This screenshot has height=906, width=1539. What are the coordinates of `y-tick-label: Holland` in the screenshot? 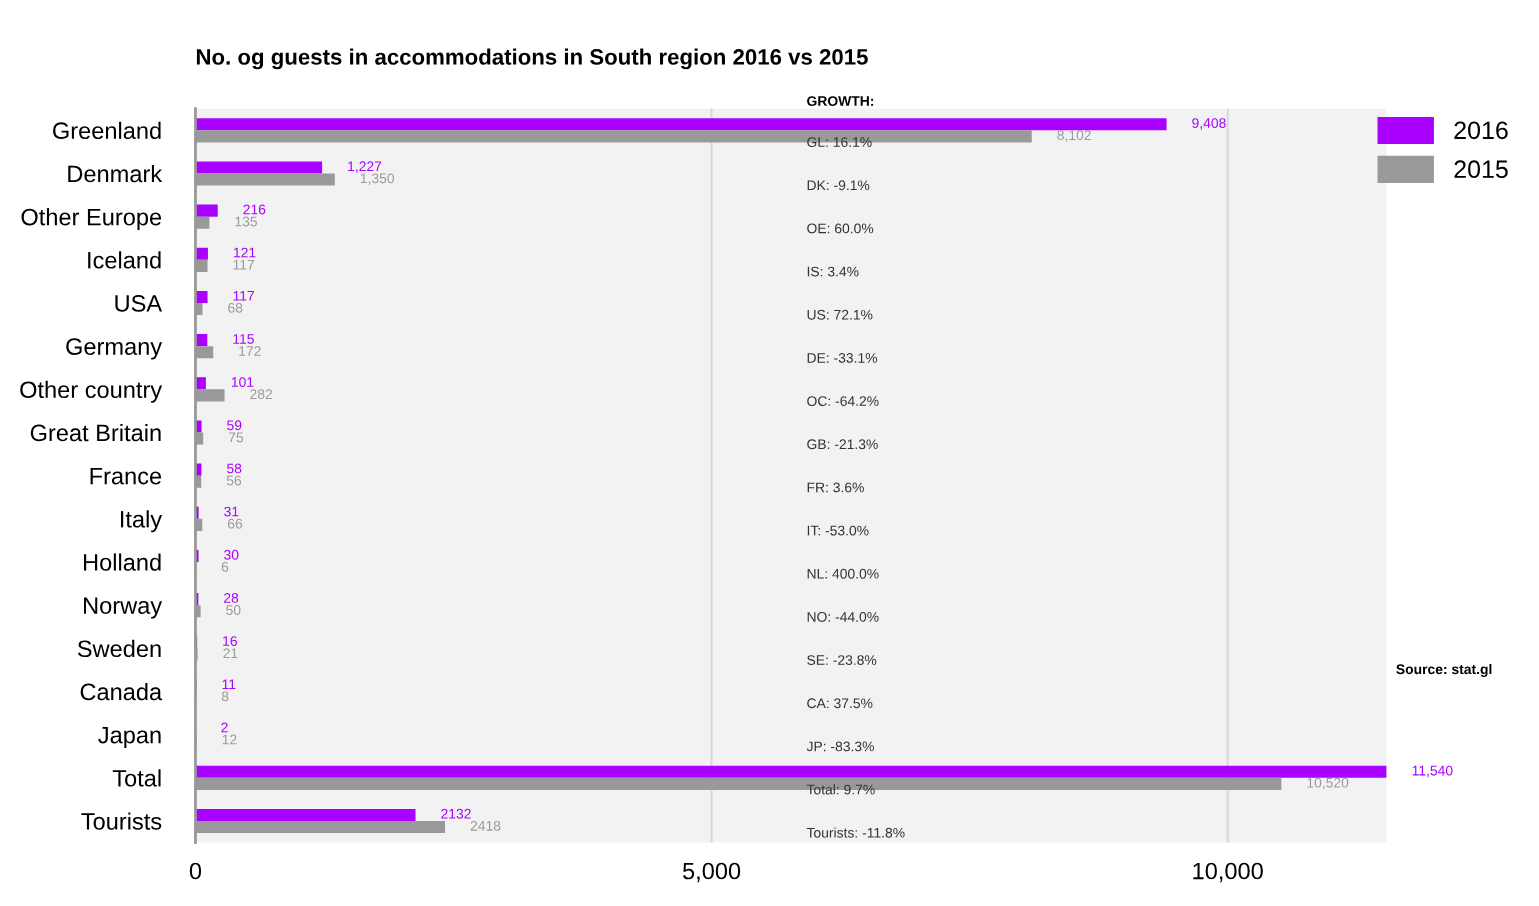 It's located at (122, 562).